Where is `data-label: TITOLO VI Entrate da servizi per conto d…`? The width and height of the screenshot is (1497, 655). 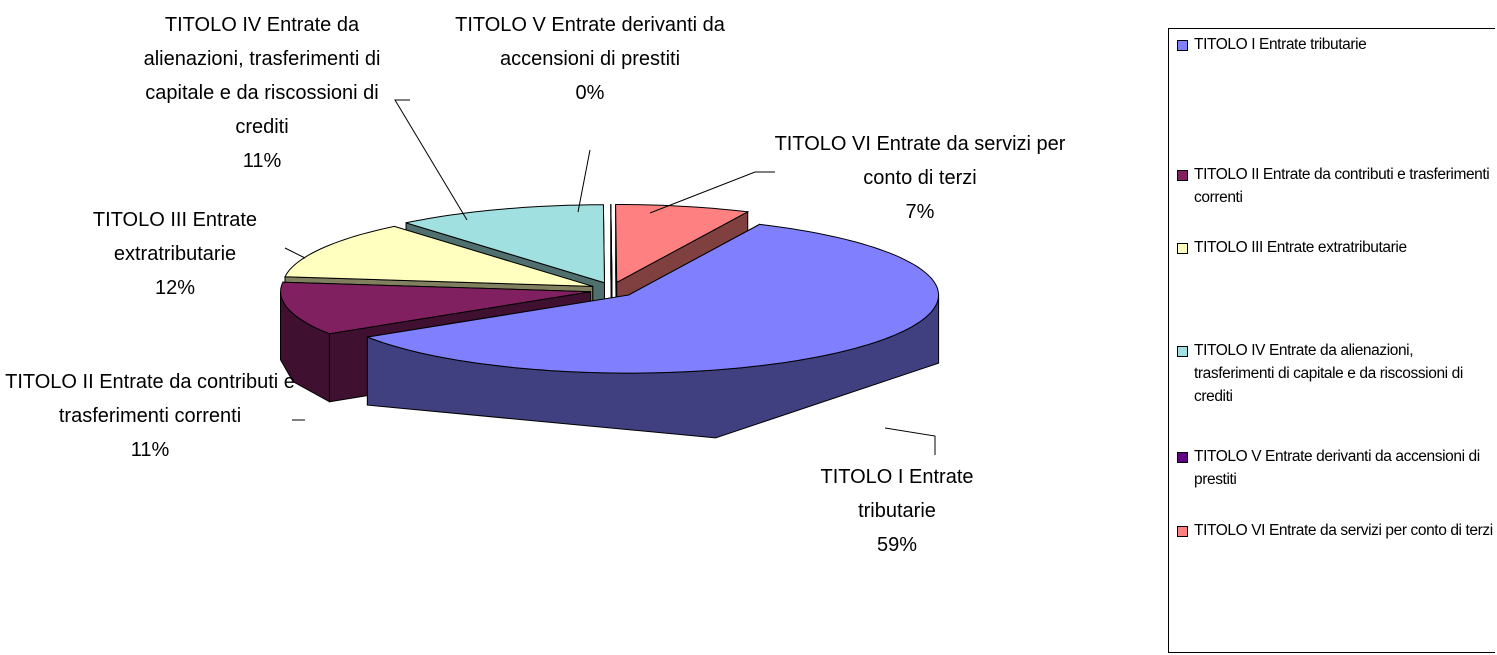
data-label: TITOLO VI Entrate da servizi per conto d… is located at coordinates (920, 178).